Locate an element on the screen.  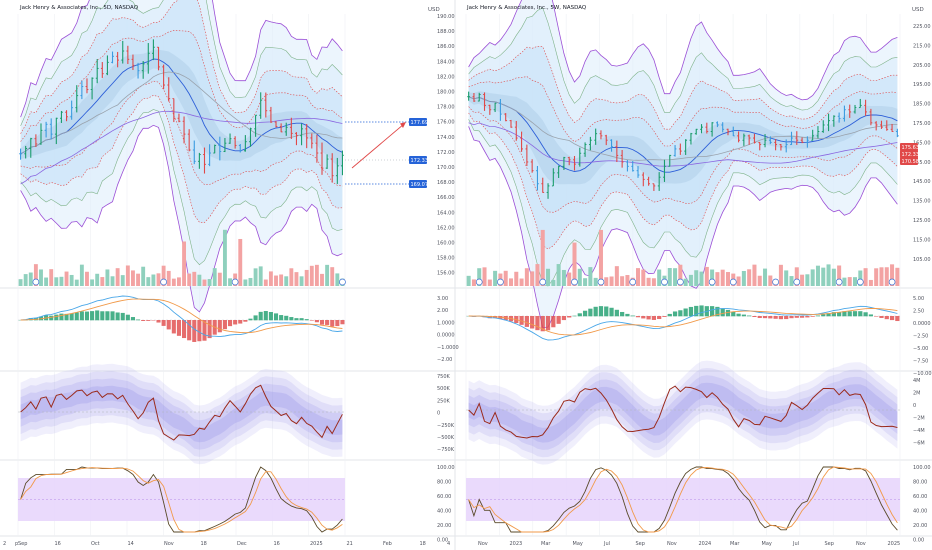
event-marker is located at coordinates (892, 282).